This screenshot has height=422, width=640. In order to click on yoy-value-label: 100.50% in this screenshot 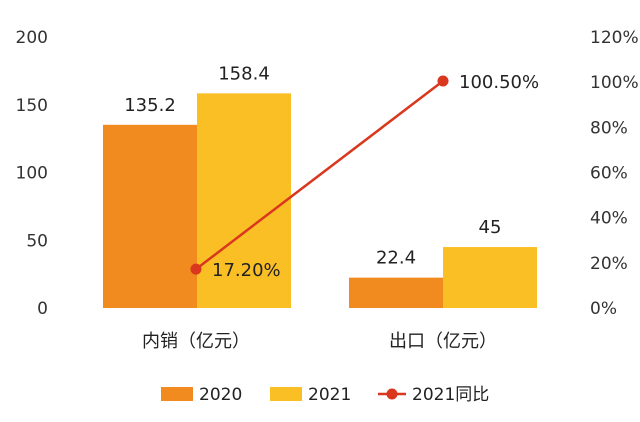, I will do `click(499, 82)`.